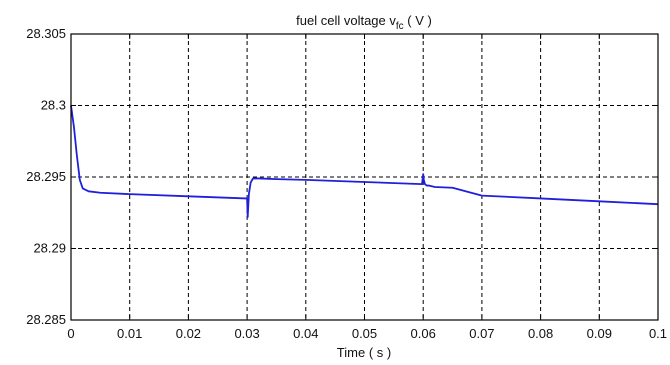  Describe the element at coordinates (129, 333) in the screenshot. I see `x-tick-label: 0.01` at that location.